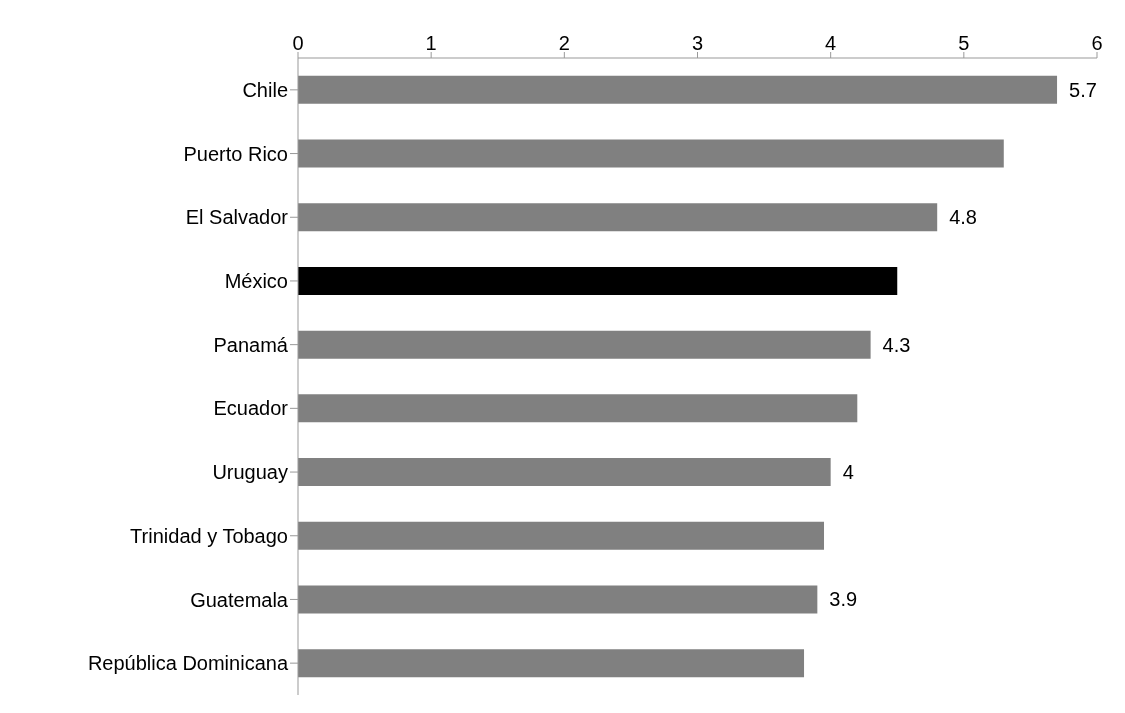  Describe the element at coordinates (564, 43) in the screenshot. I see `x-tick-label: 2` at that location.